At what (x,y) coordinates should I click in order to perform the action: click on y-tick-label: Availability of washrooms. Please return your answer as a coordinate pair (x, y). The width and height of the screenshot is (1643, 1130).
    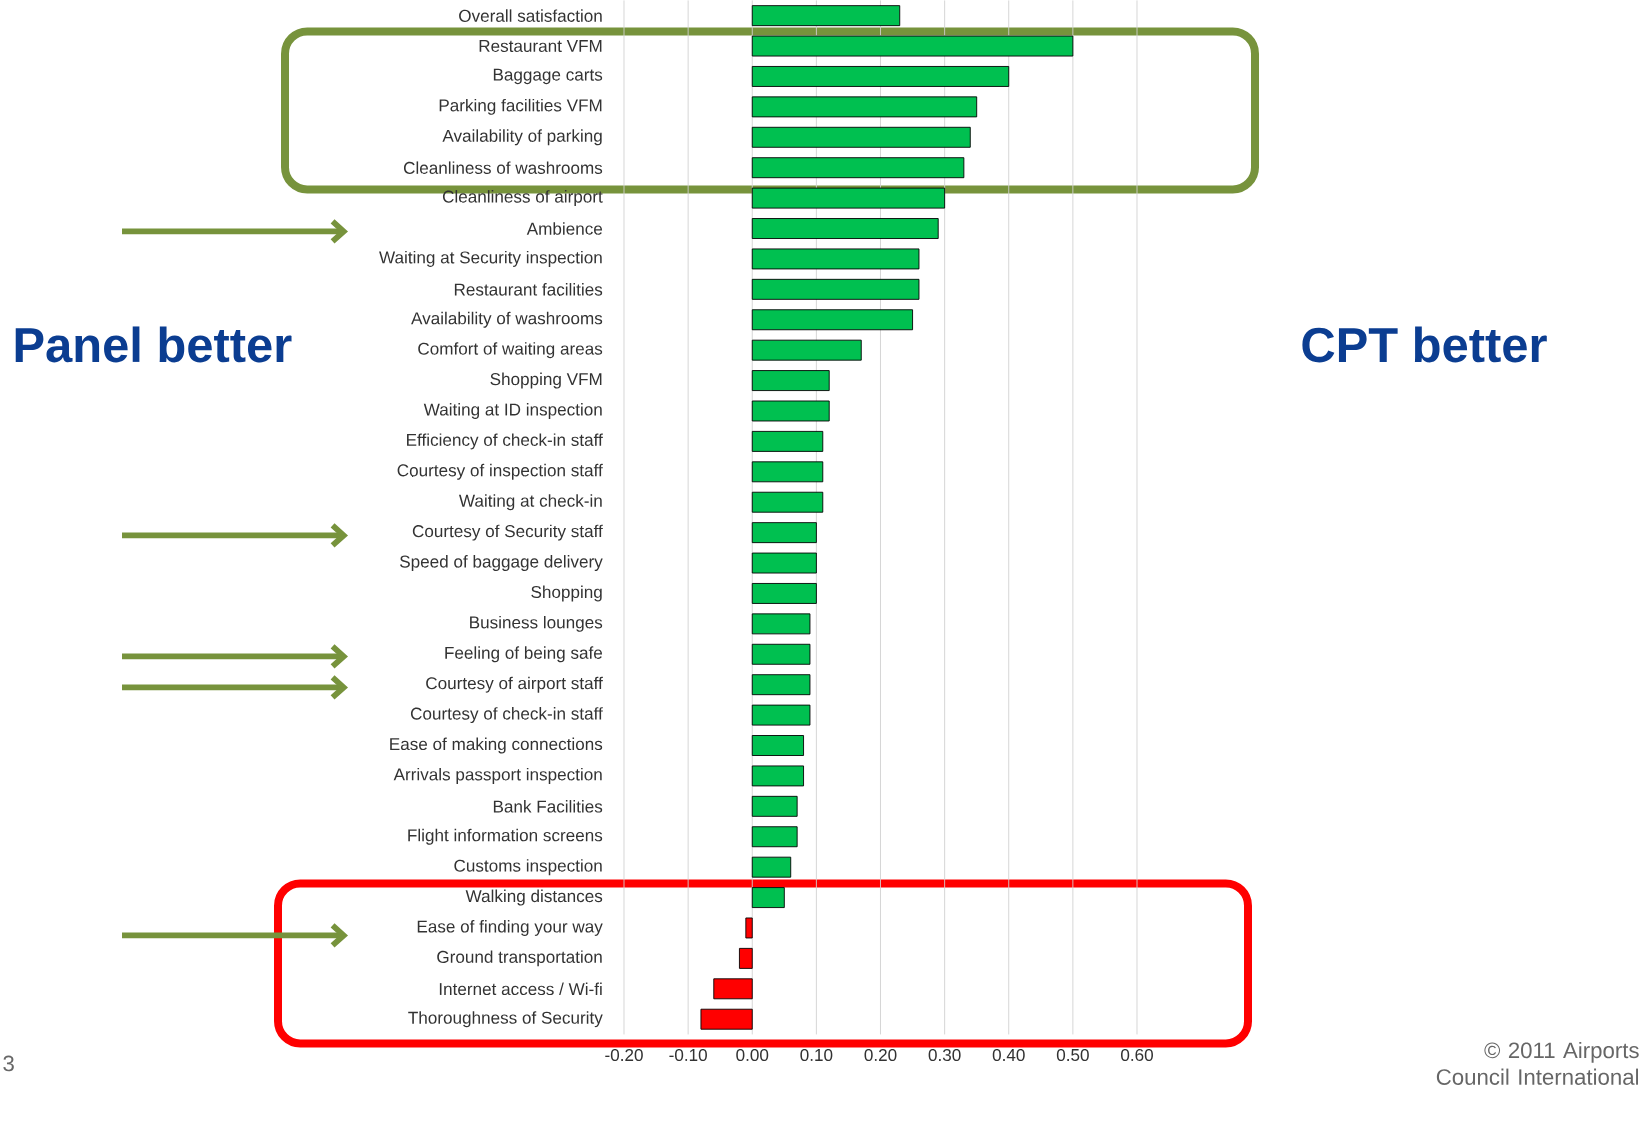
    Looking at the image, I should click on (507, 319).